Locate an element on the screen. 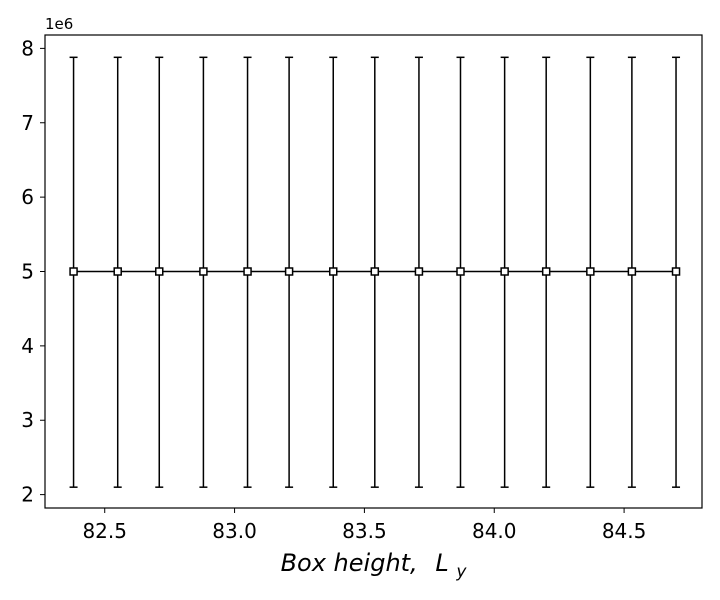 Image resolution: width=720 pixels, height=600 pixels. y-tick-label: 8 is located at coordinates (27, 48).